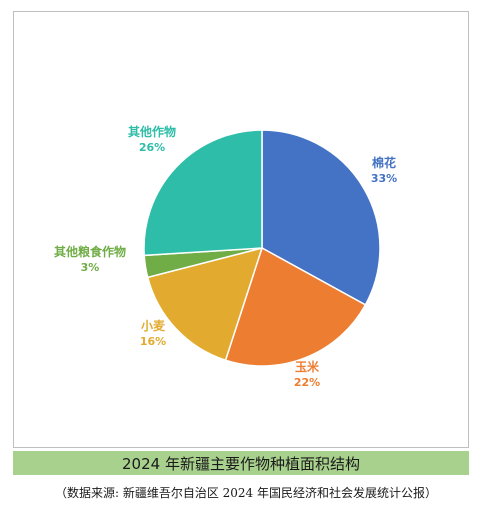 Image resolution: width=492 pixels, height=520 pixels. I want to click on slice-percent-3: 3%, so click(90, 267).